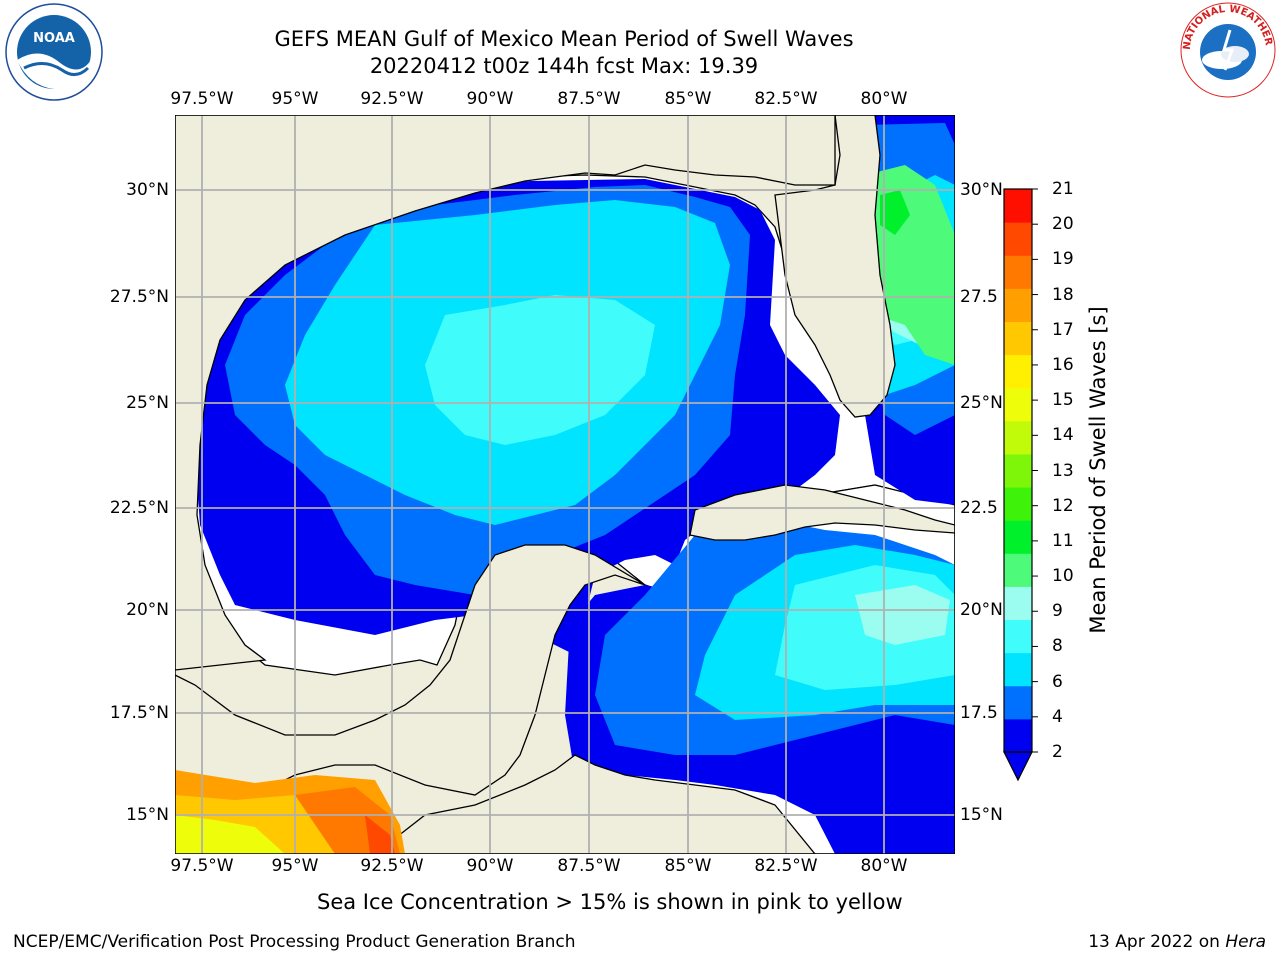  Describe the element at coordinates (1063, 540) in the screenshot. I see `colorbar-tick-label: 11` at that location.